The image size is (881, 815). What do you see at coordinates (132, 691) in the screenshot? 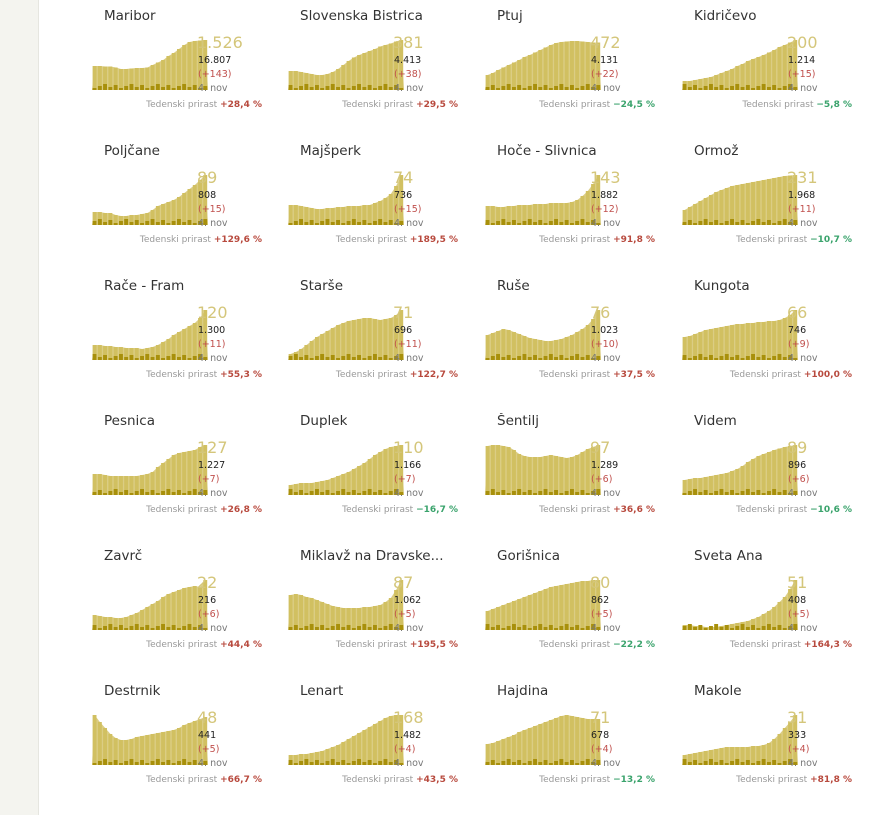
I see `municipality-name: Destrnik` at bounding box center [132, 691].